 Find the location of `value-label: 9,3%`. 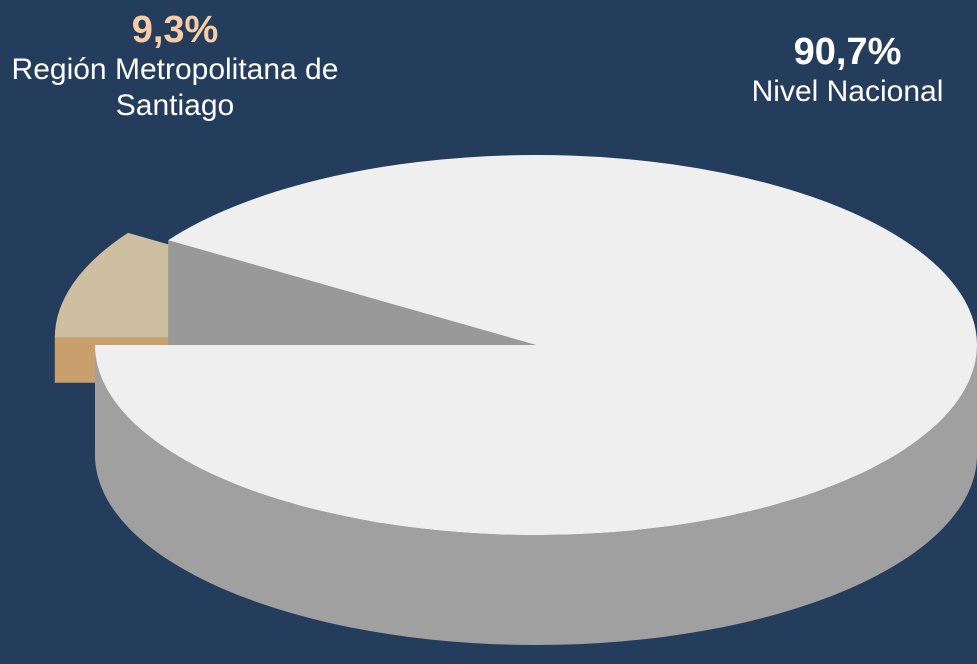

value-label: 9,3% is located at coordinates (175, 30).